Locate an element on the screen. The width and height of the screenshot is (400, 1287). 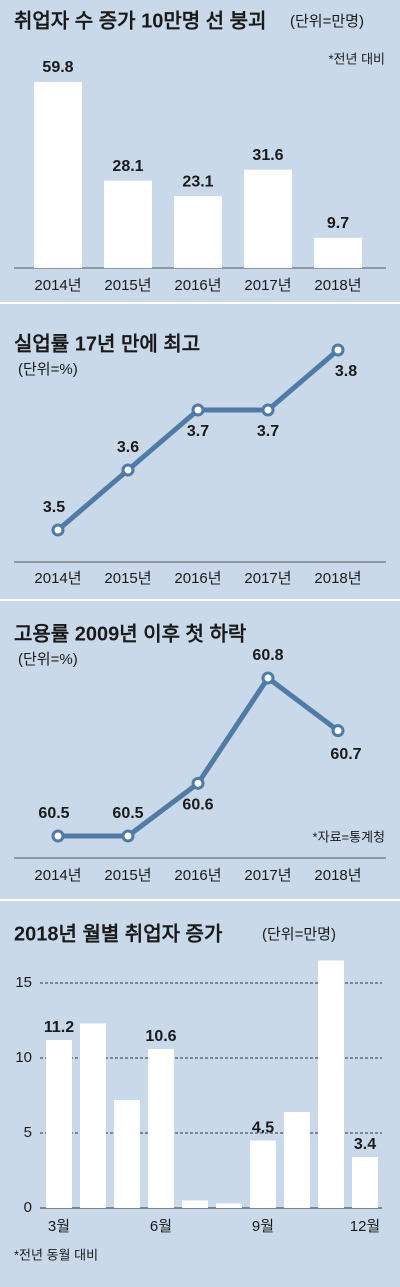
note: *자료=통계청 is located at coordinates (349, 836).